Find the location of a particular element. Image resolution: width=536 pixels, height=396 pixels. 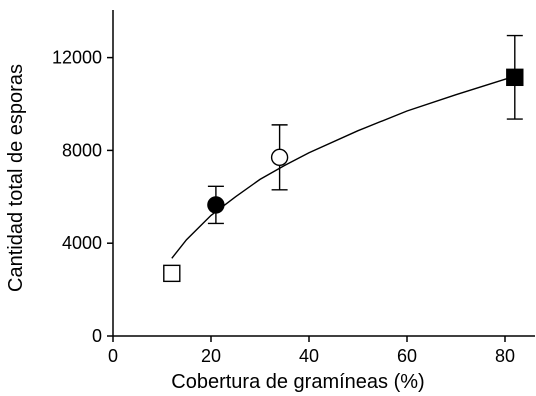

x-tick-label: 40 is located at coordinates (309, 356).